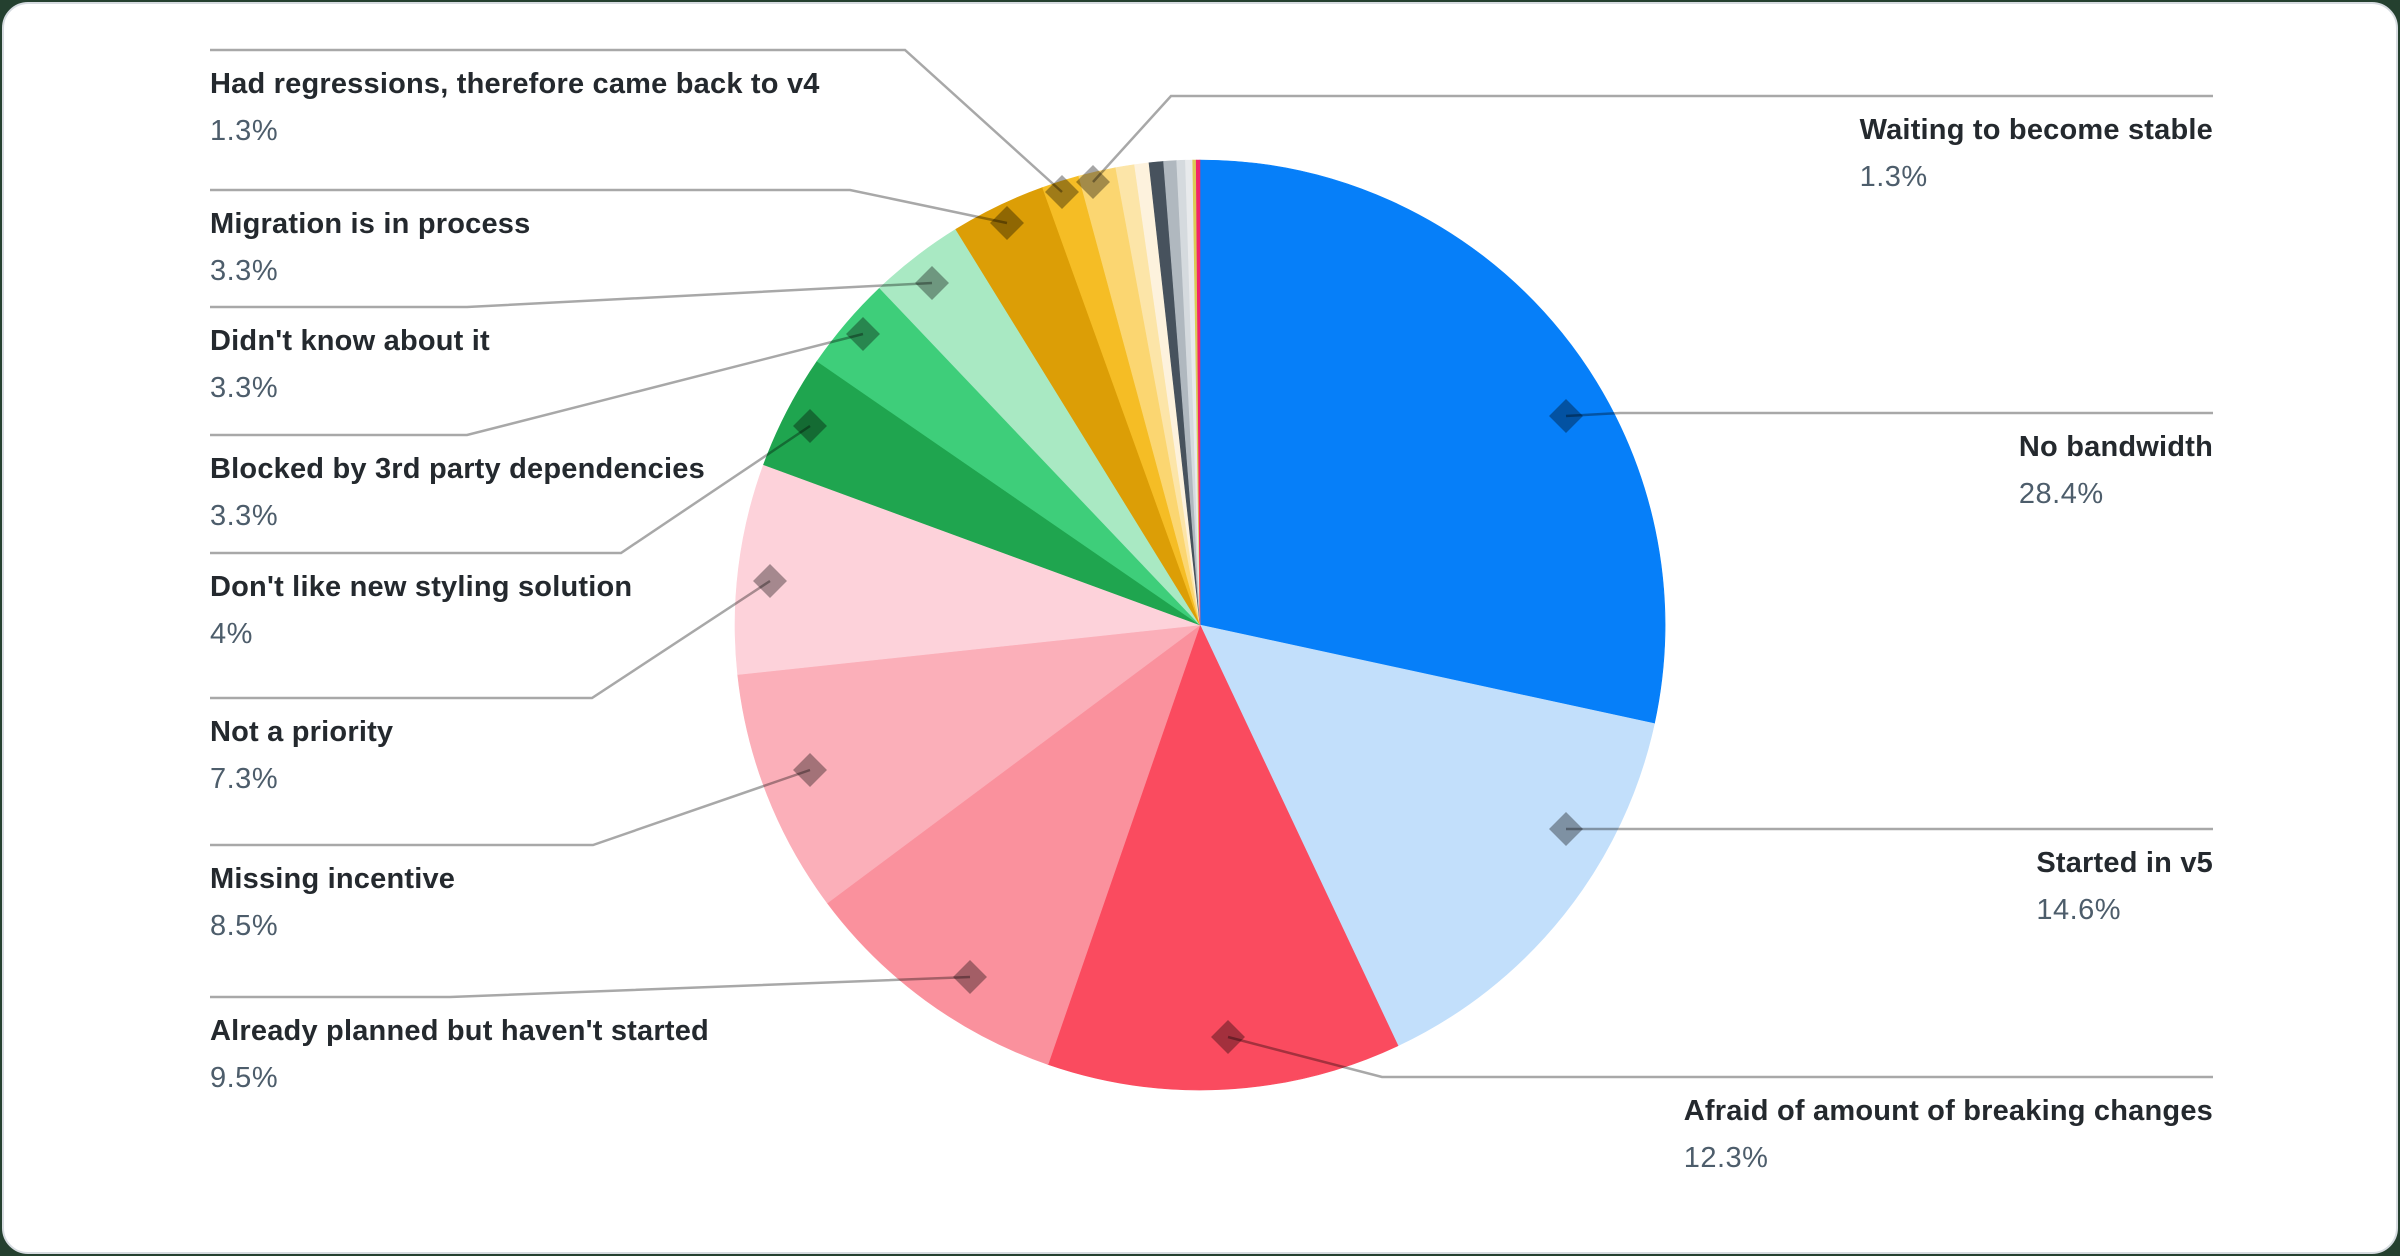  Describe the element at coordinates (969, 764) in the screenshot. I see `pie-slice-missing-incentive` at that location.